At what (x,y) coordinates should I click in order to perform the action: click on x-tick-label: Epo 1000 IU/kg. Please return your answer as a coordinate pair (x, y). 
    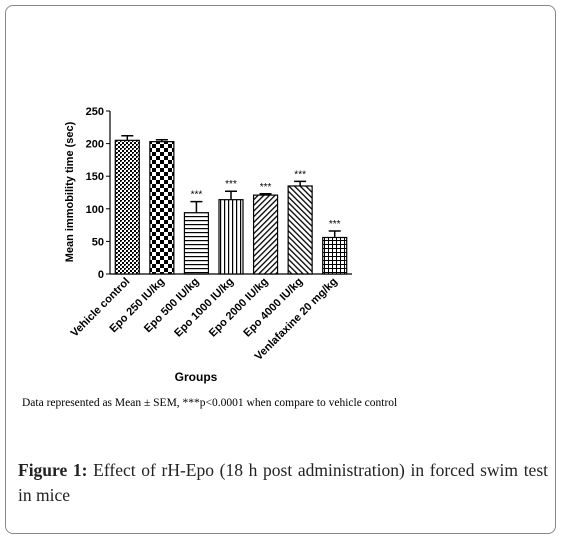
    Looking at the image, I should click on (204, 308).